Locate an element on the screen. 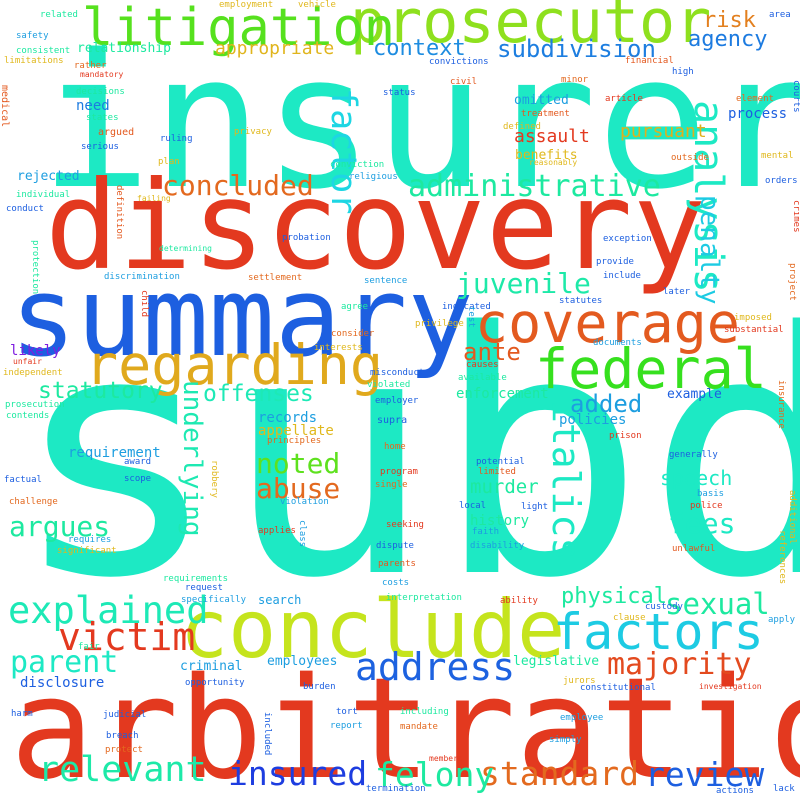  word: employment is located at coordinates (246, 5).